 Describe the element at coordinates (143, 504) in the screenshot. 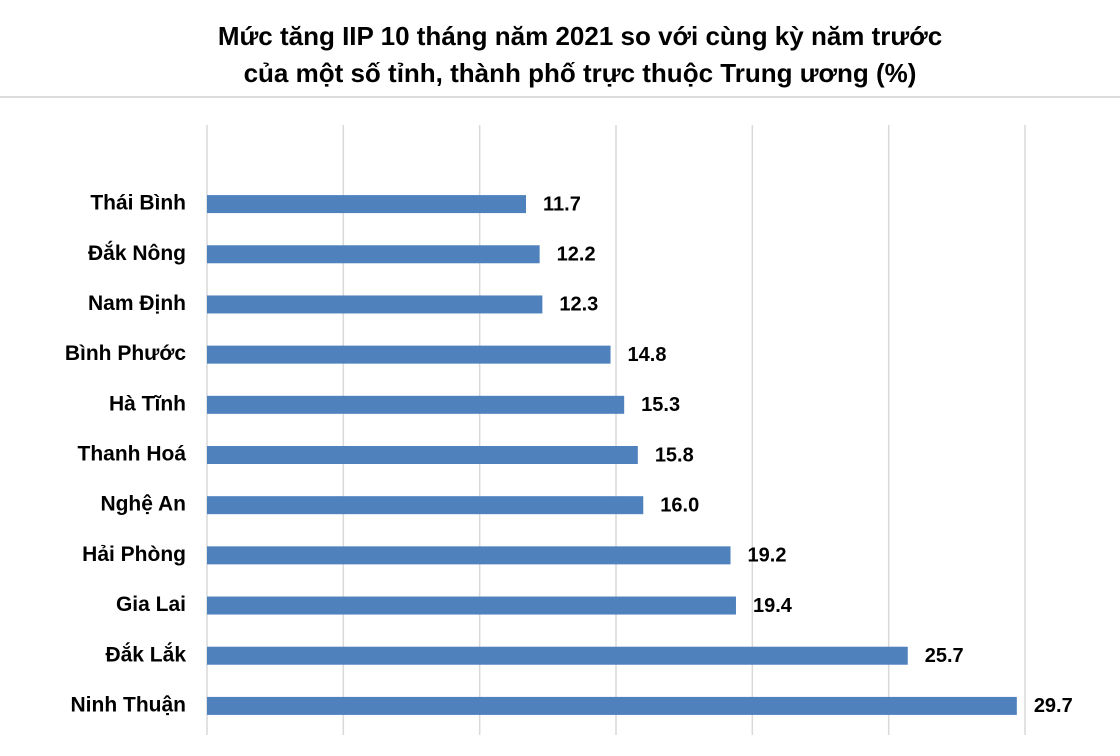

I see `y-tick-label: Nghệ An` at that location.